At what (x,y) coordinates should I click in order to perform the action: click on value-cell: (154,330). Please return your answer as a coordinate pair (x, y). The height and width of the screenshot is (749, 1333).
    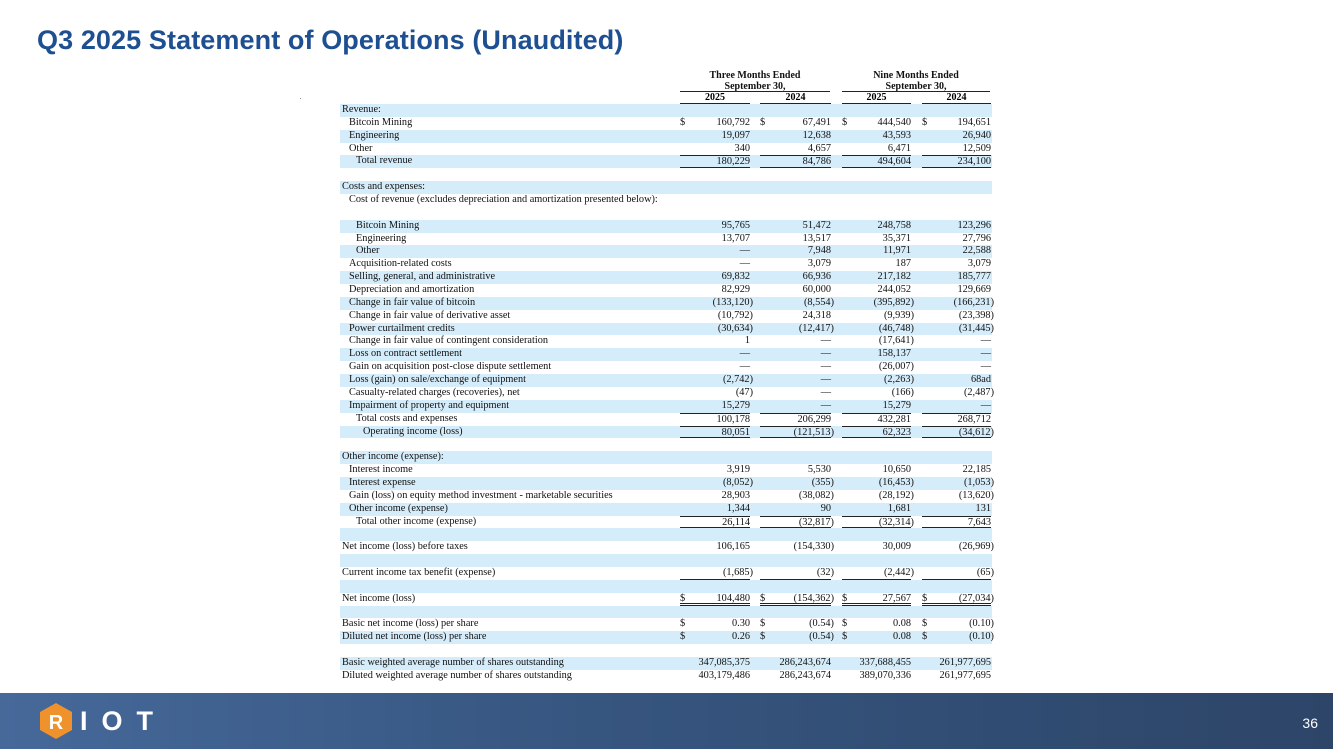
    Looking at the image, I should click on (797, 547).